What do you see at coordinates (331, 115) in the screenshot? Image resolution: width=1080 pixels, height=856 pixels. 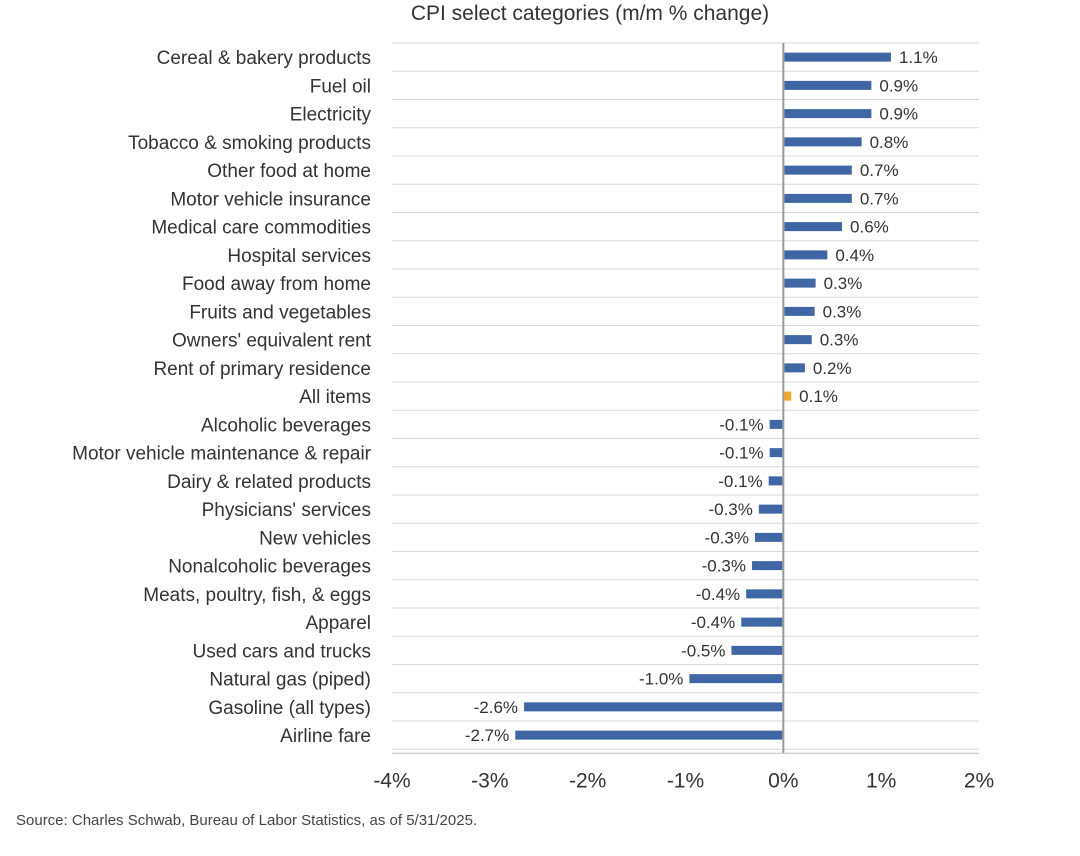 I see `category-label: Electricity` at bounding box center [331, 115].